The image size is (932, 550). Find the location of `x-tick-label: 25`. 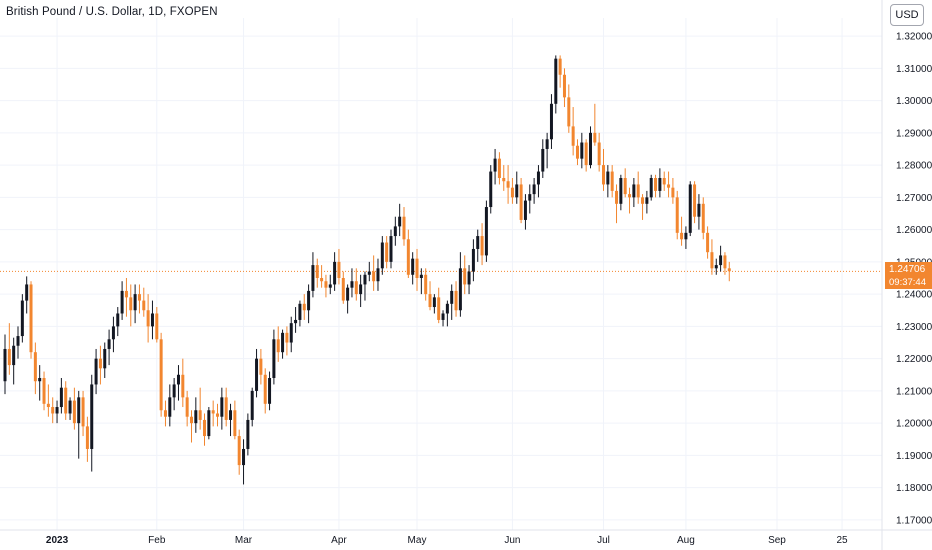

x-tick-label: 25 is located at coordinates (842, 540).